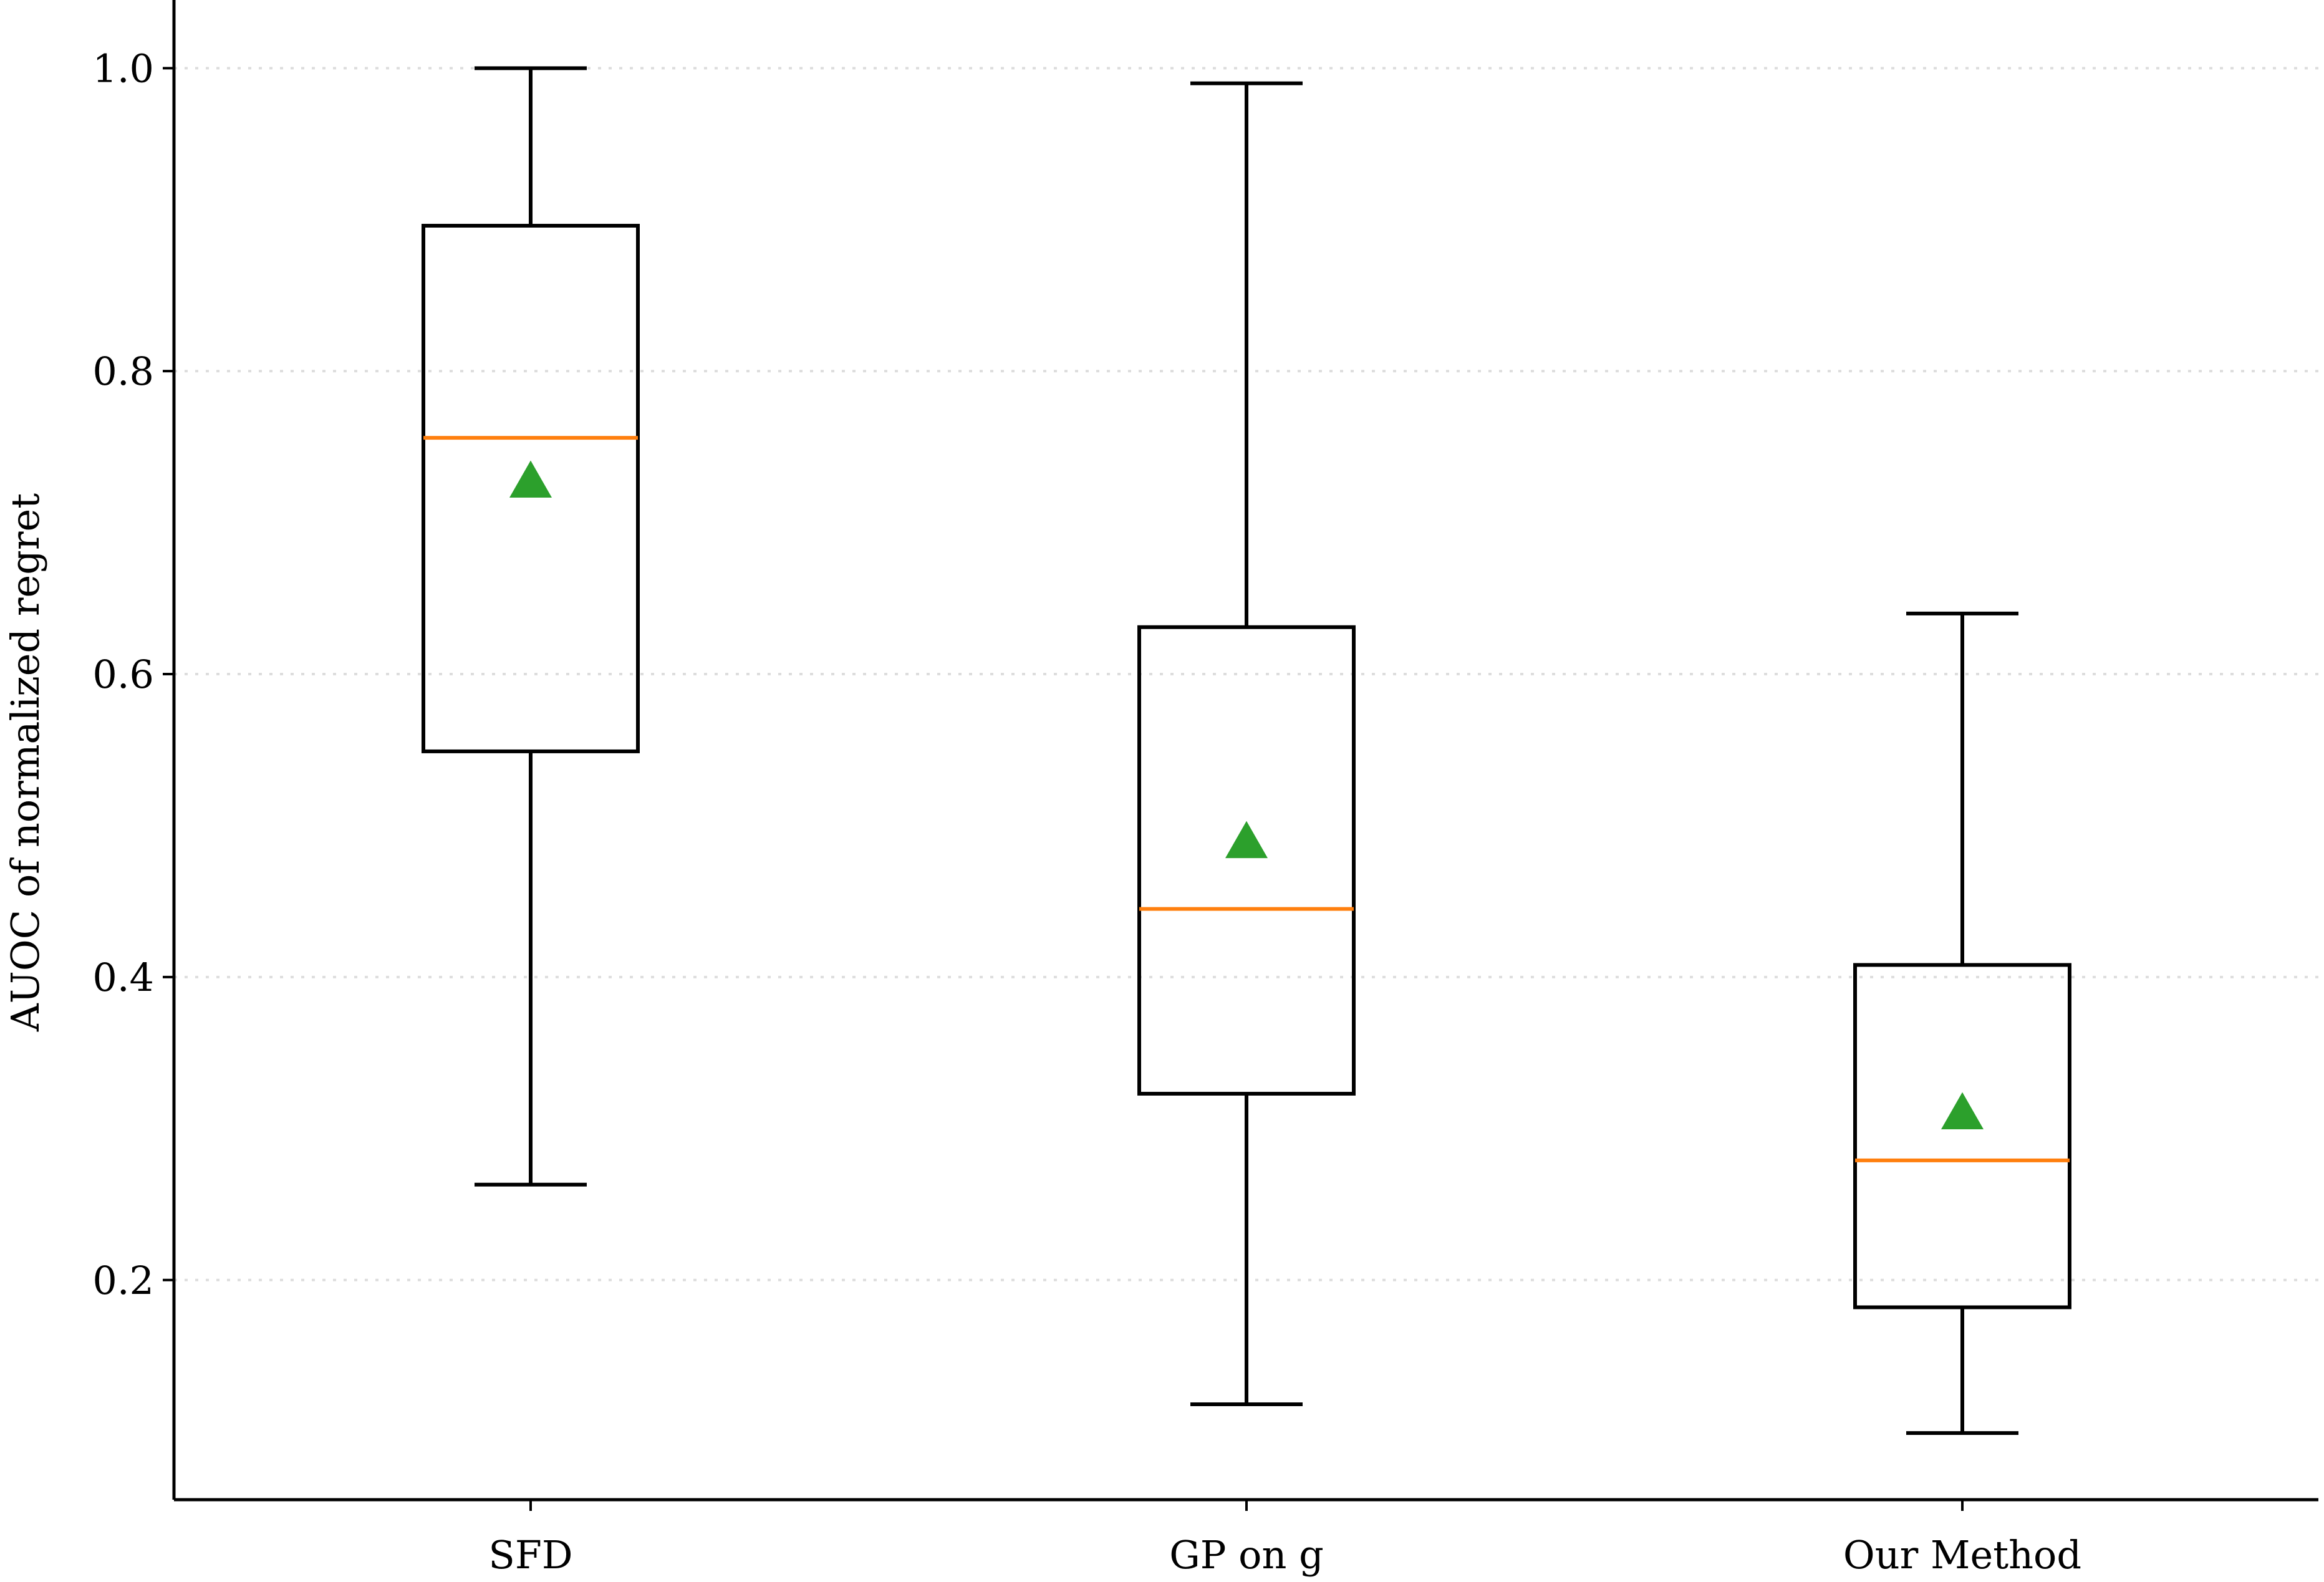  I want to click on x-ticks: SFD GP on g Our Method, so click(1284, 1539).